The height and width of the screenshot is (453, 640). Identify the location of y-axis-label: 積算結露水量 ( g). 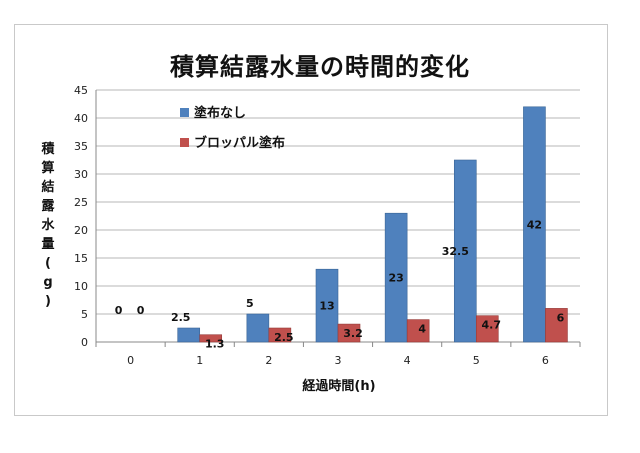
(48, 225).